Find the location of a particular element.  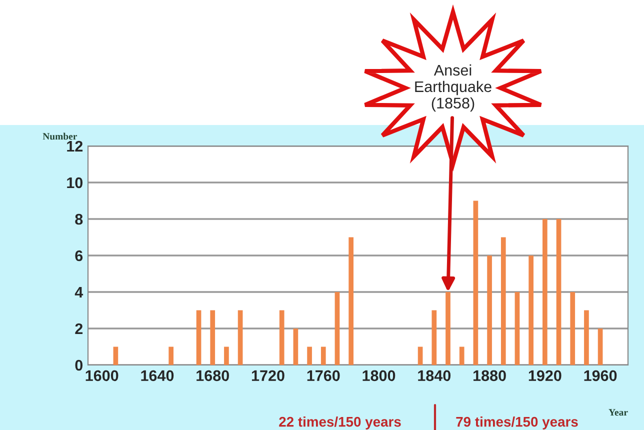

x-tick-label: 1960 is located at coordinates (600, 376).